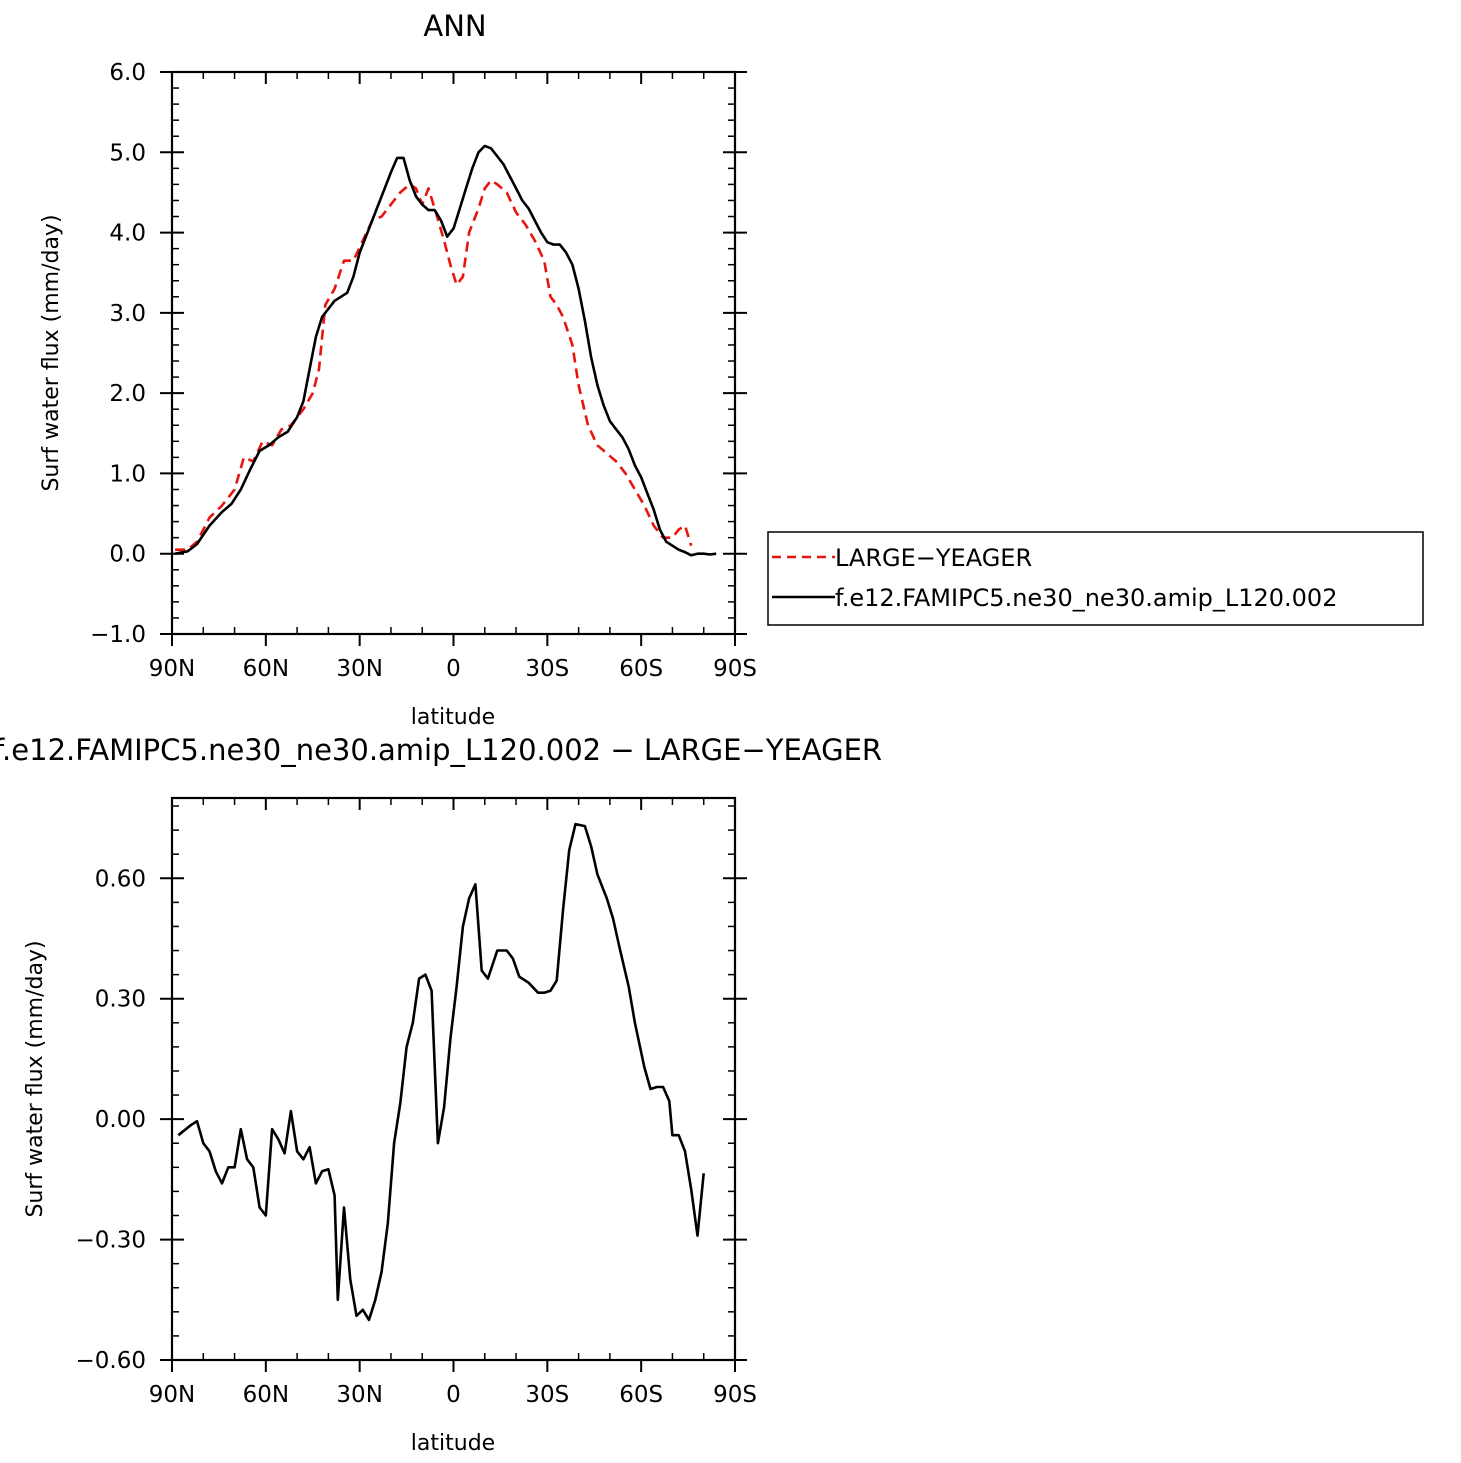 Image resolution: width=1461 pixels, height=1463 pixels. What do you see at coordinates (127, 73) in the screenshot?
I see `y-tick-label: 6.0` at bounding box center [127, 73].